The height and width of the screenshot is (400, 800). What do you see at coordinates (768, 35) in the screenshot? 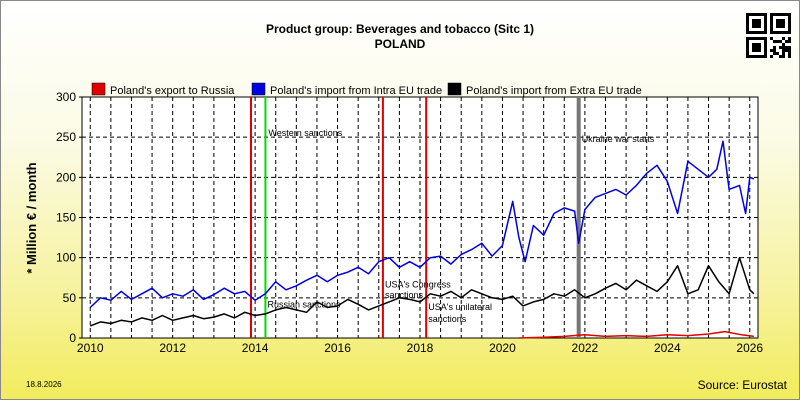
I see `qr-code-icon` at bounding box center [768, 35].